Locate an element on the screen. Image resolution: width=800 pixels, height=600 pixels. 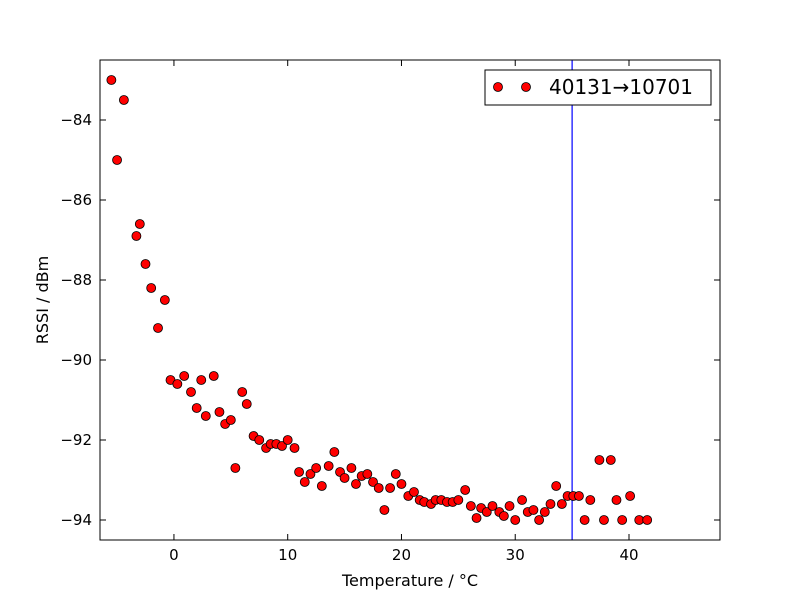
y-tick-label: −94 is located at coordinates (76, 520).